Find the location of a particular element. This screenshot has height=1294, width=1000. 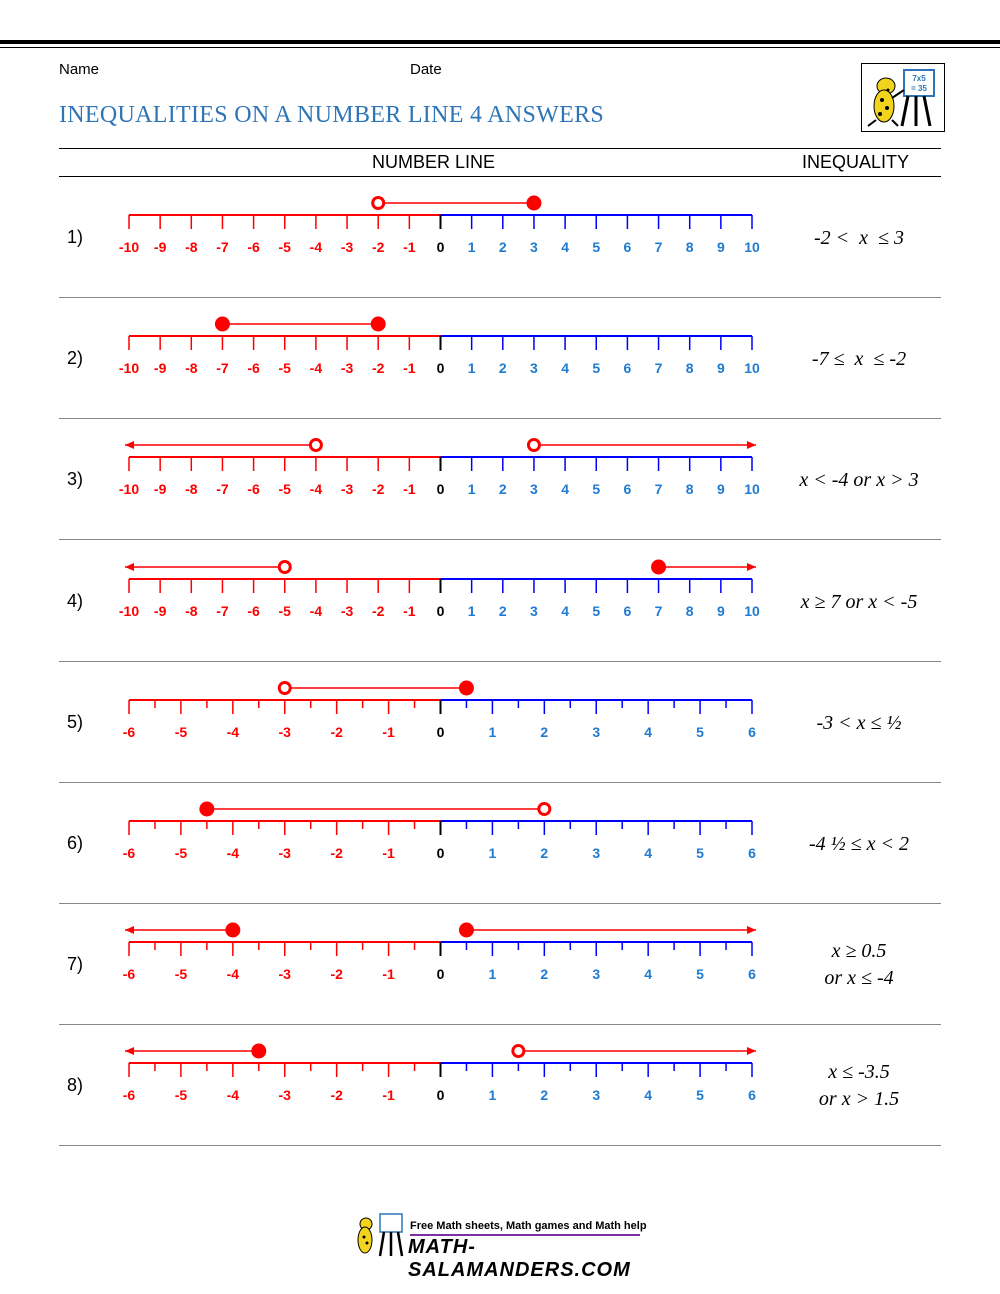

page-title: INEQUALITIES ON A NUMBER LINE 4 ANSWERS is located at coordinates (332, 115).